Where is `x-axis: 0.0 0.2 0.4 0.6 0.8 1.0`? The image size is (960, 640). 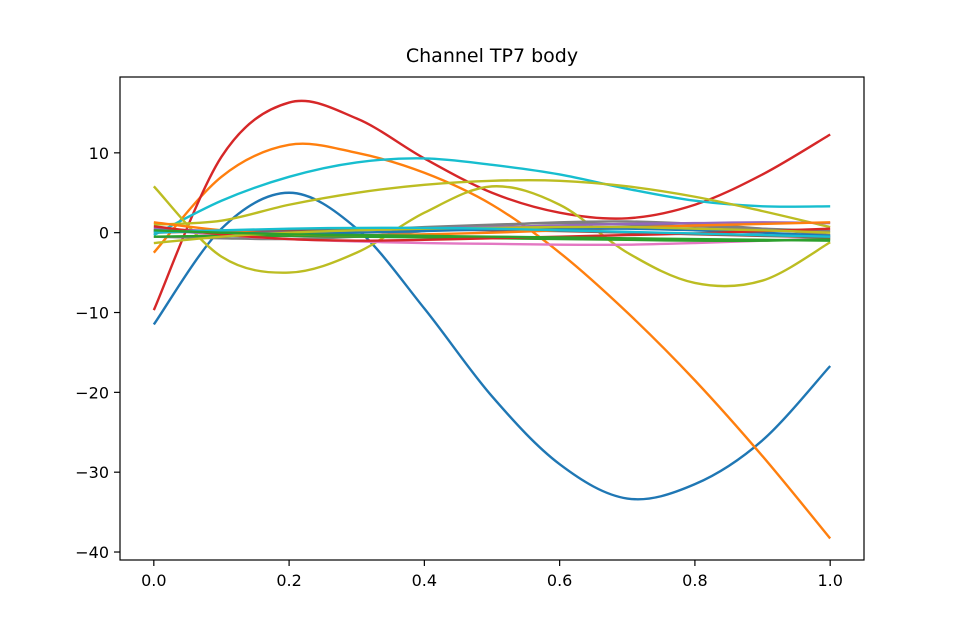
x-axis: 0.0 0.2 0.4 0.6 0.8 1.0 is located at coordinates (492, 575).